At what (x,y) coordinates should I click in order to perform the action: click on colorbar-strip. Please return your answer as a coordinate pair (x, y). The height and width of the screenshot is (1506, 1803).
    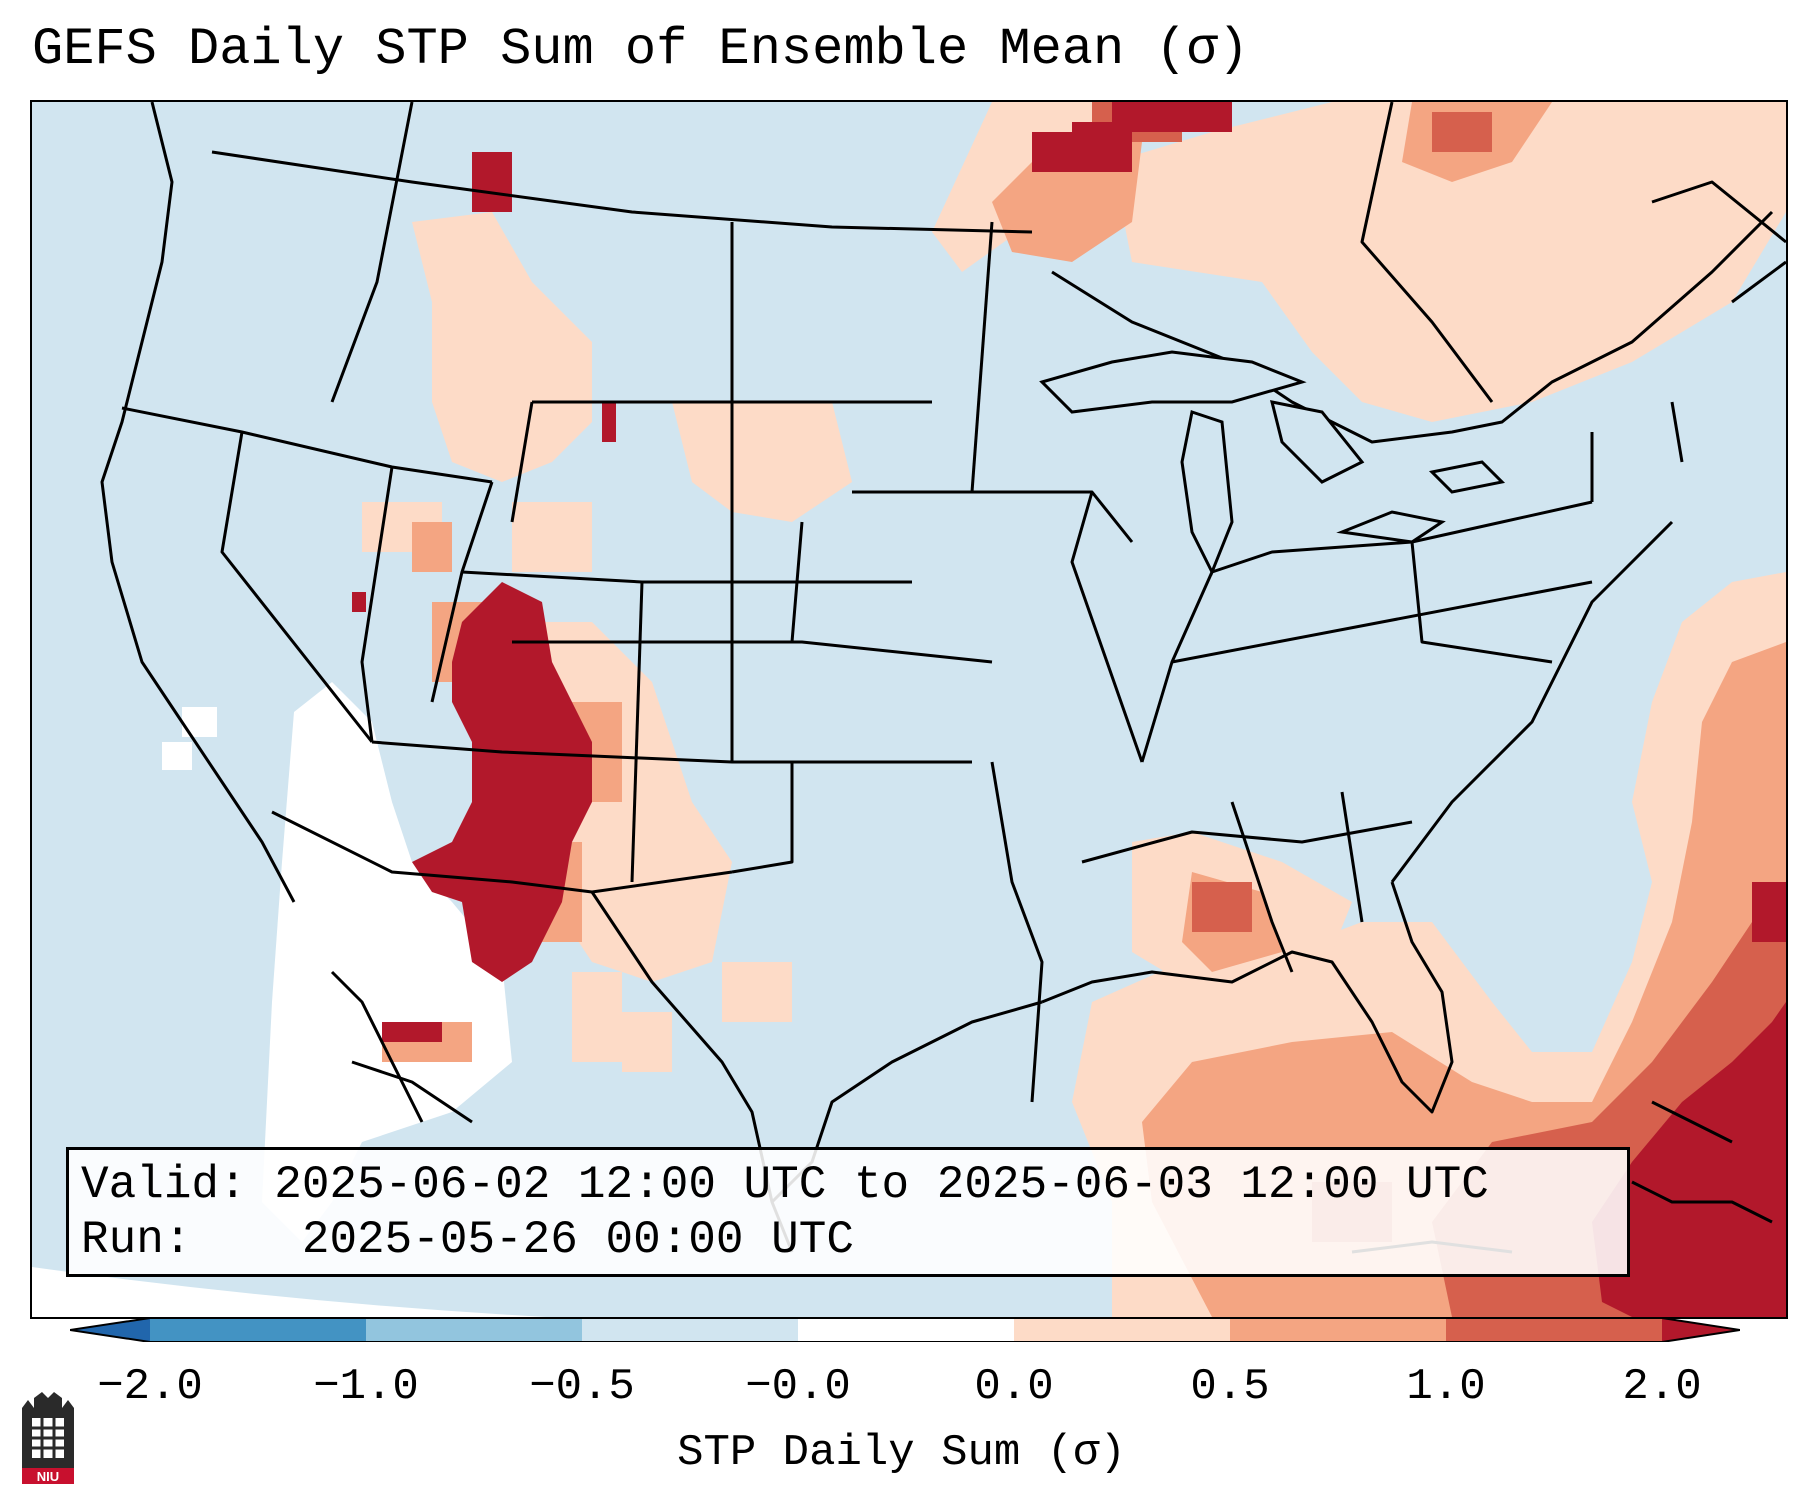
    Looking at the image, I should click on (905, 1330).